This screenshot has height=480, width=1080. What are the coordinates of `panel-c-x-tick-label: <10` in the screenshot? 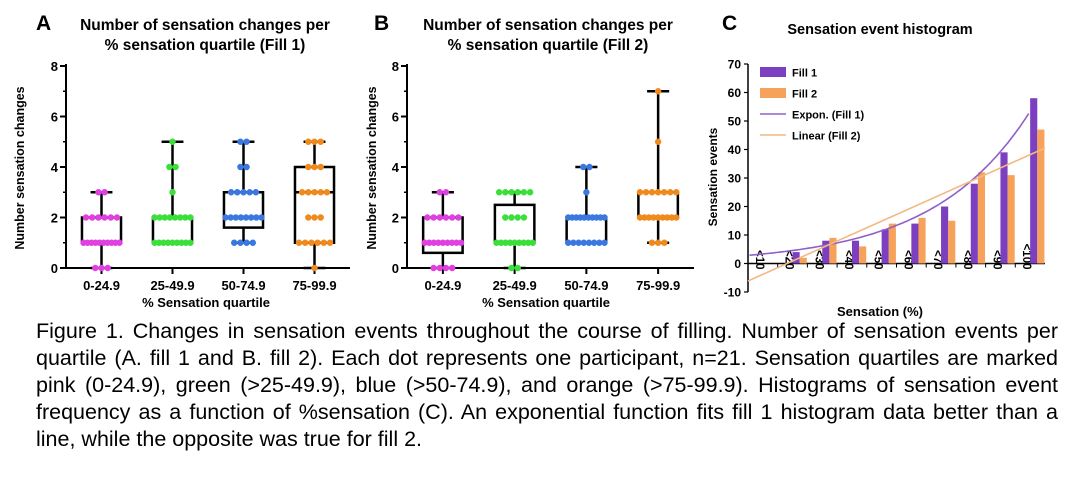 It's located at (759, 260).